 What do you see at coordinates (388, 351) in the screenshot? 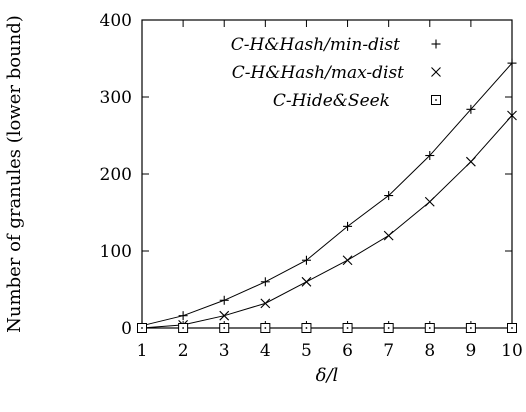
I see `x-tick-label: 7` at bounding box center [388, 351].